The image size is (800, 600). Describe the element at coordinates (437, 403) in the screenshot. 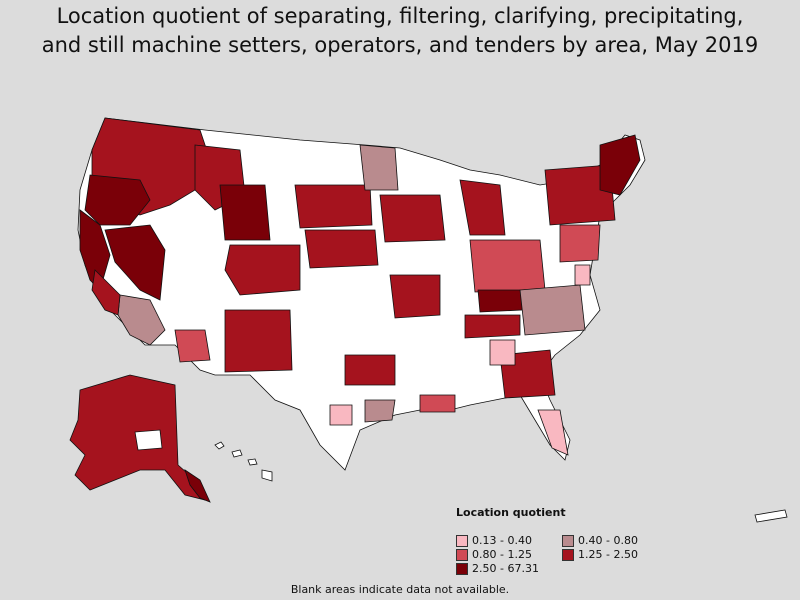

I see `region-louisiana` at that location.